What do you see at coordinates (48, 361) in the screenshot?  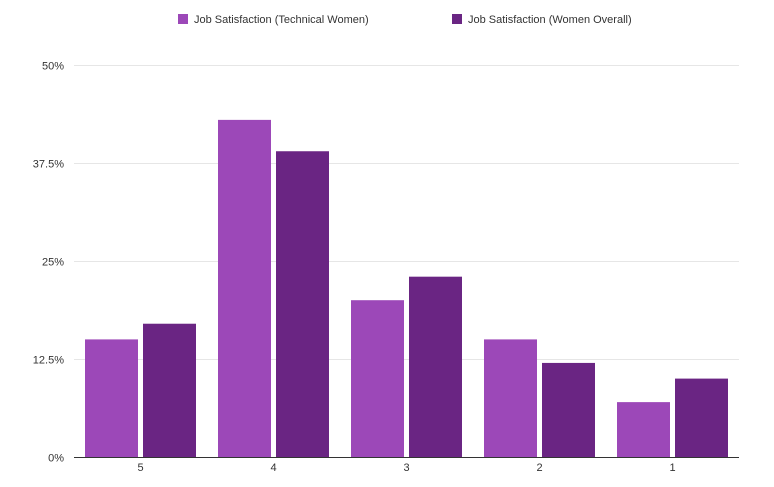 I see `y-tick-label: 12.5%` at bounding box center [48, 361].